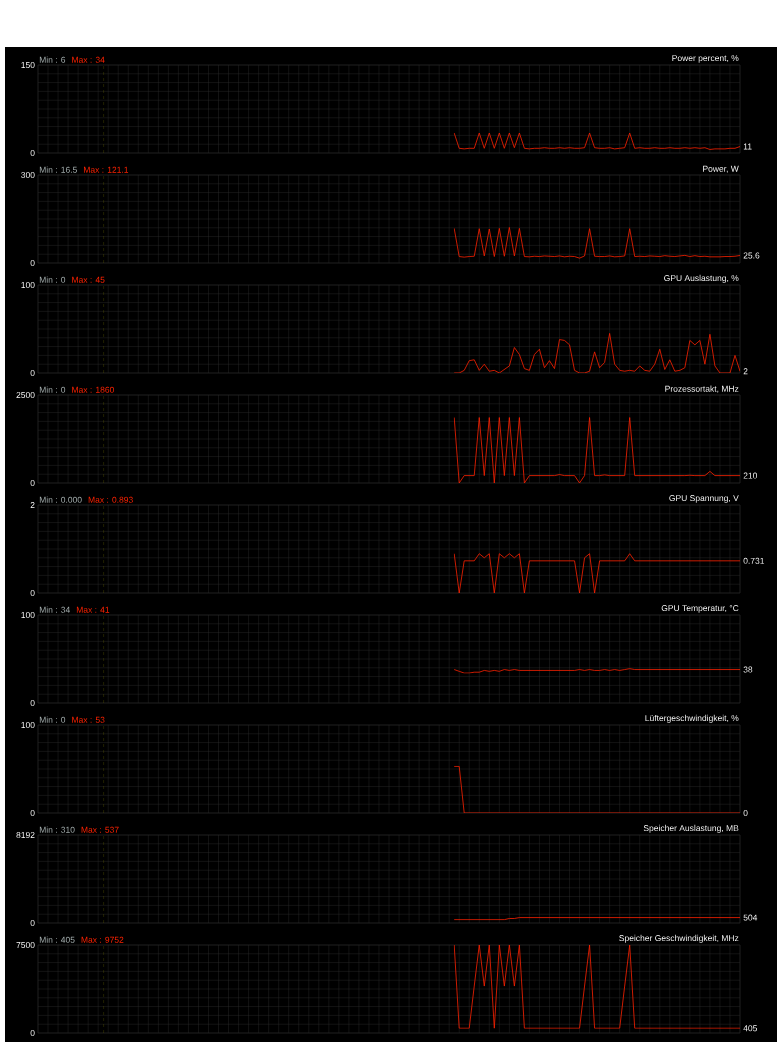 This screenshot has height=1042, width=777. What do you see at coordinates (110, 499) in the screenshot?
I see `text: Max : 0.893` at bounding box center [110, 499].